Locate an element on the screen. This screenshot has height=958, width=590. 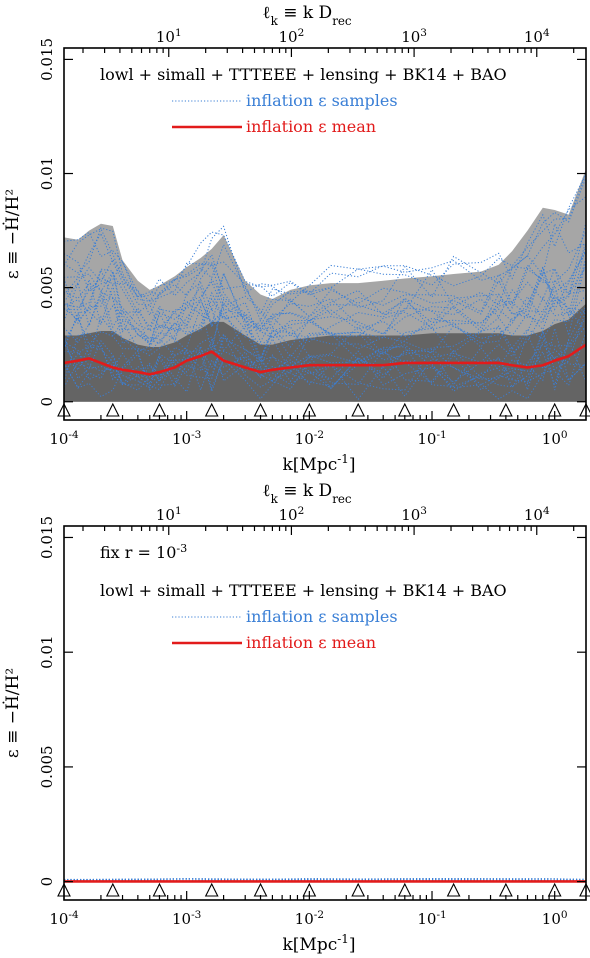
mean-line is located at coordinates (325, 359).